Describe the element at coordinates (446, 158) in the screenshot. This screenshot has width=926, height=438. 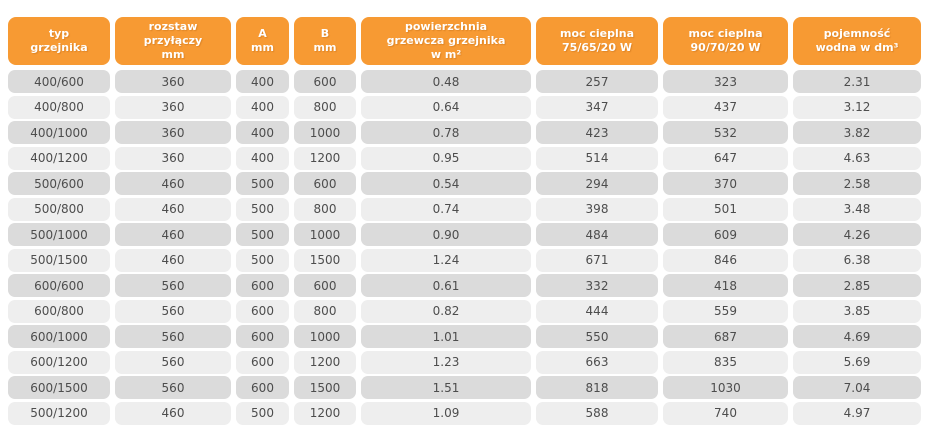
I see `table-cell: 0.95` at that location.